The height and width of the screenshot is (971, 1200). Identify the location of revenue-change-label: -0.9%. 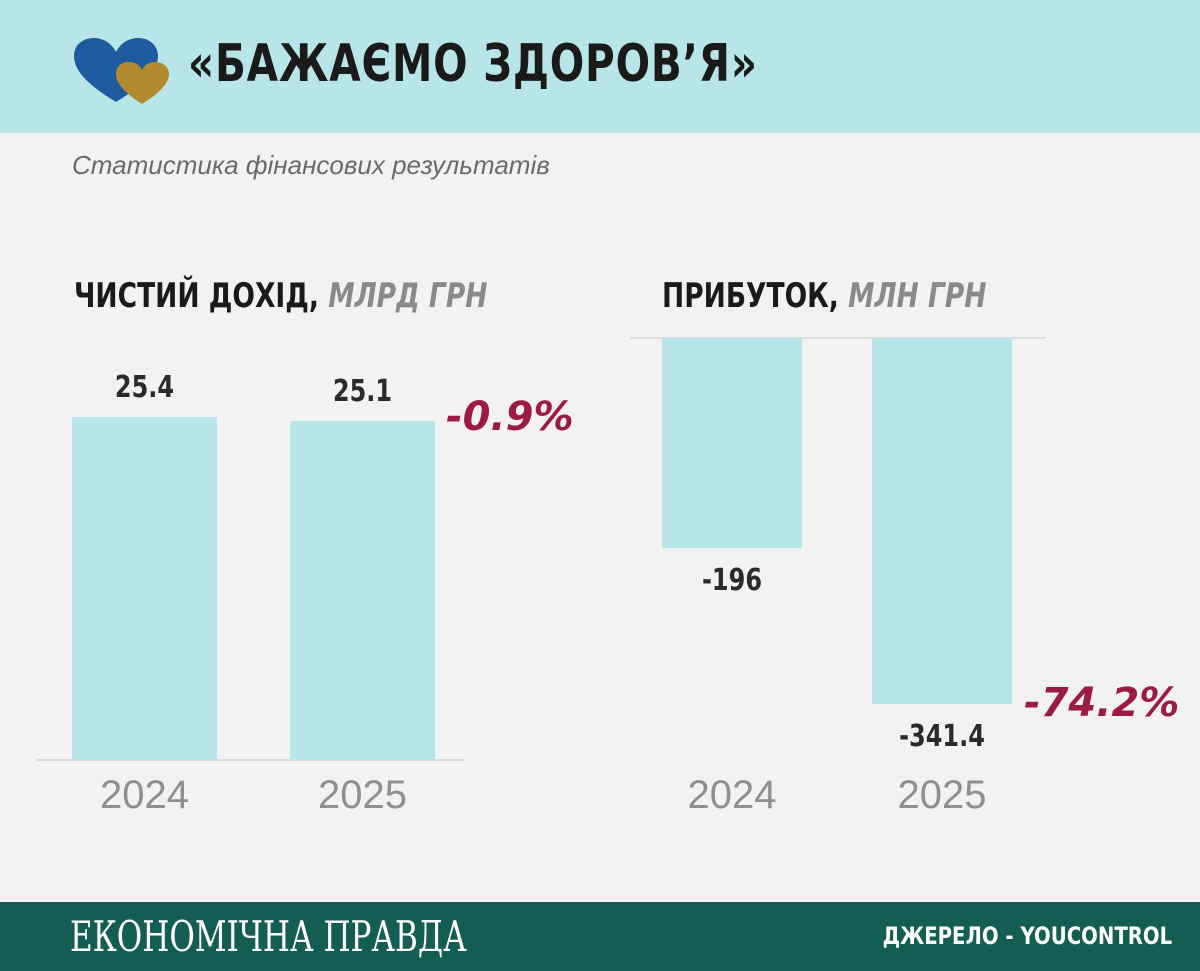
(510, 417).